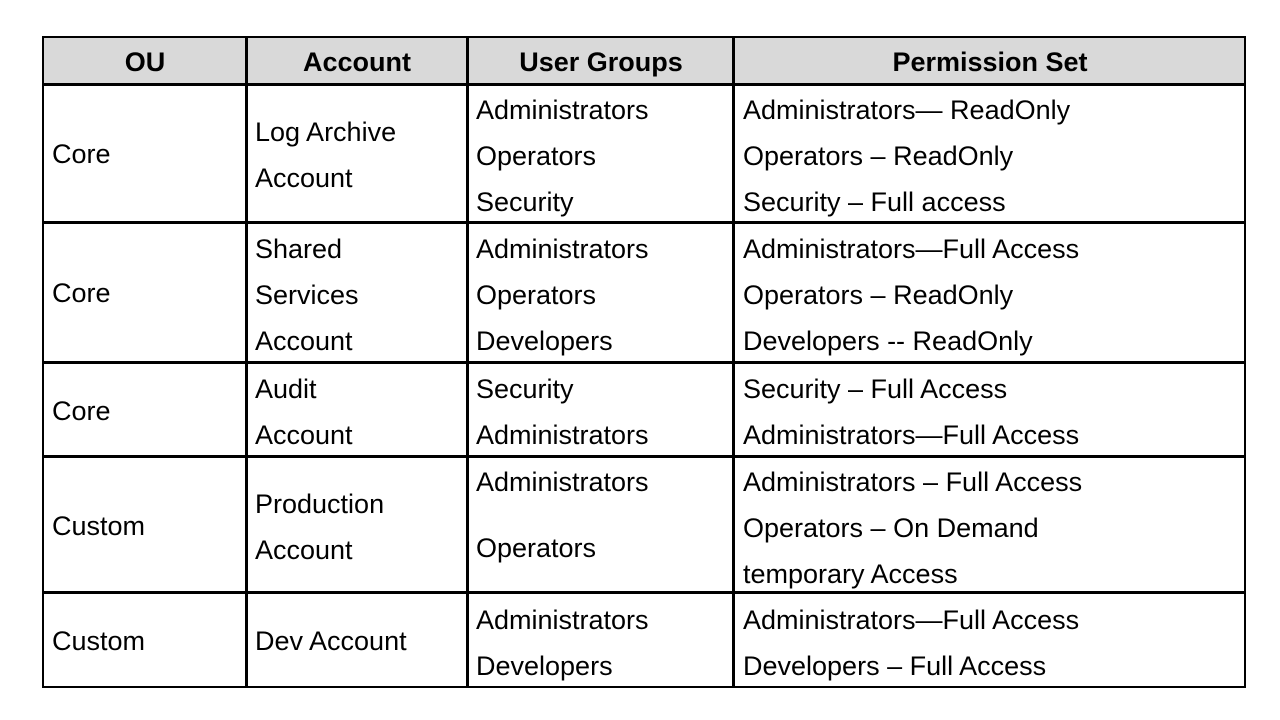 This screenshot has height=720, width=1280. What do you see at coordinates (601, 62) in the screenshot?
I see `header-user-groups: User Groups` at bounding box center [601, 62].